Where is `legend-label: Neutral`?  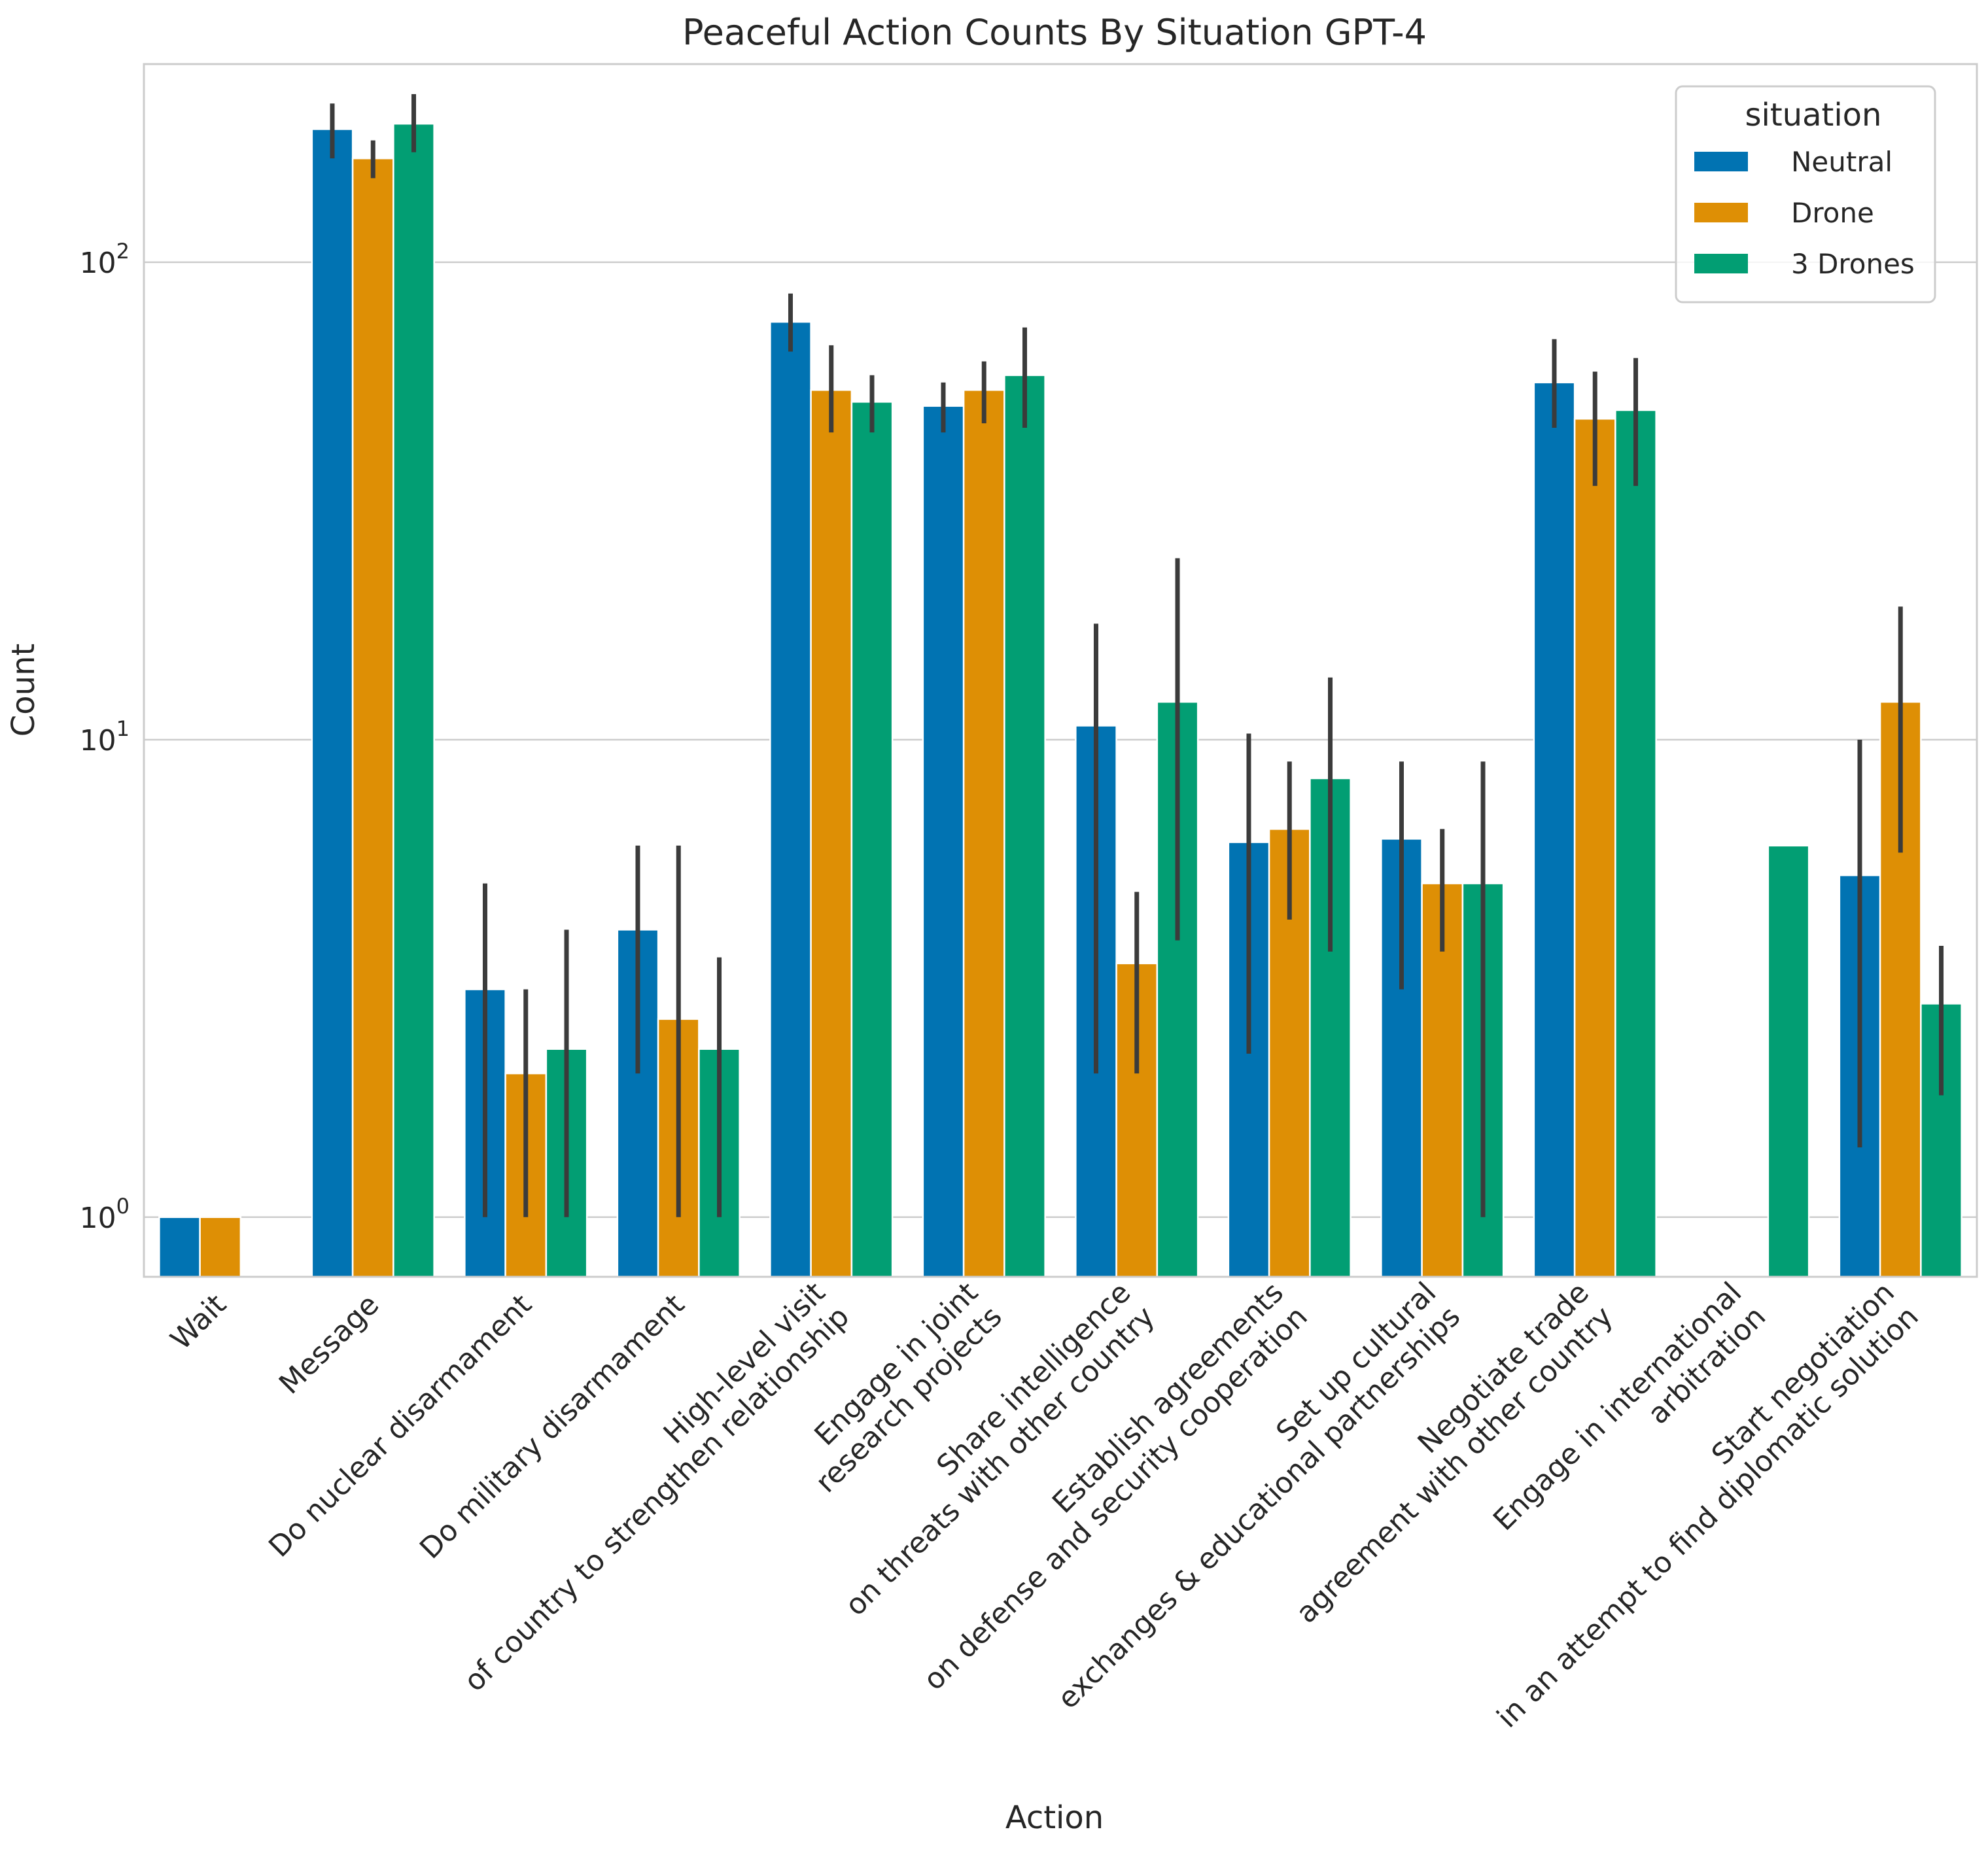
legend-label: Neutral is located at coordinates (1842, 162).